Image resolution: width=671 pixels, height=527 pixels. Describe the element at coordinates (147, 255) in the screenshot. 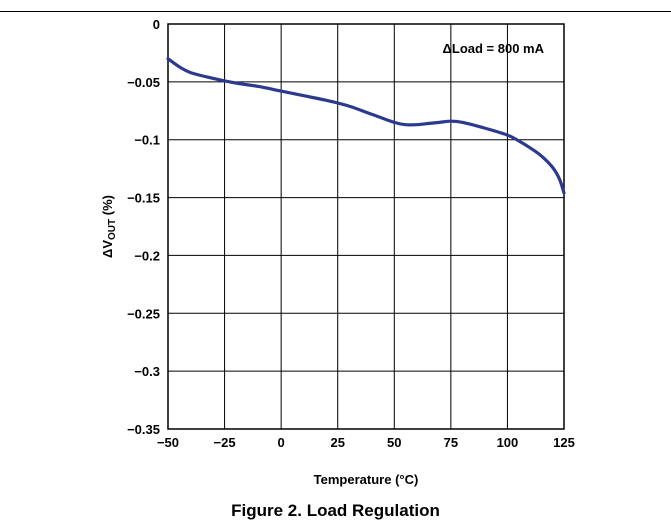

I see `y-tick-label: −0.2` at that location.